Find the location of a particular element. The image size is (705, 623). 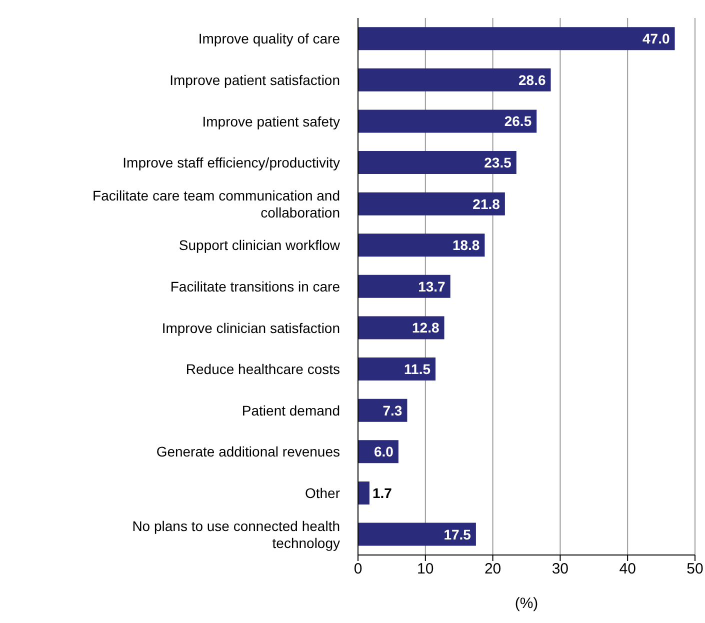

y-tick-label: Other is located at coordinates (322, 493).